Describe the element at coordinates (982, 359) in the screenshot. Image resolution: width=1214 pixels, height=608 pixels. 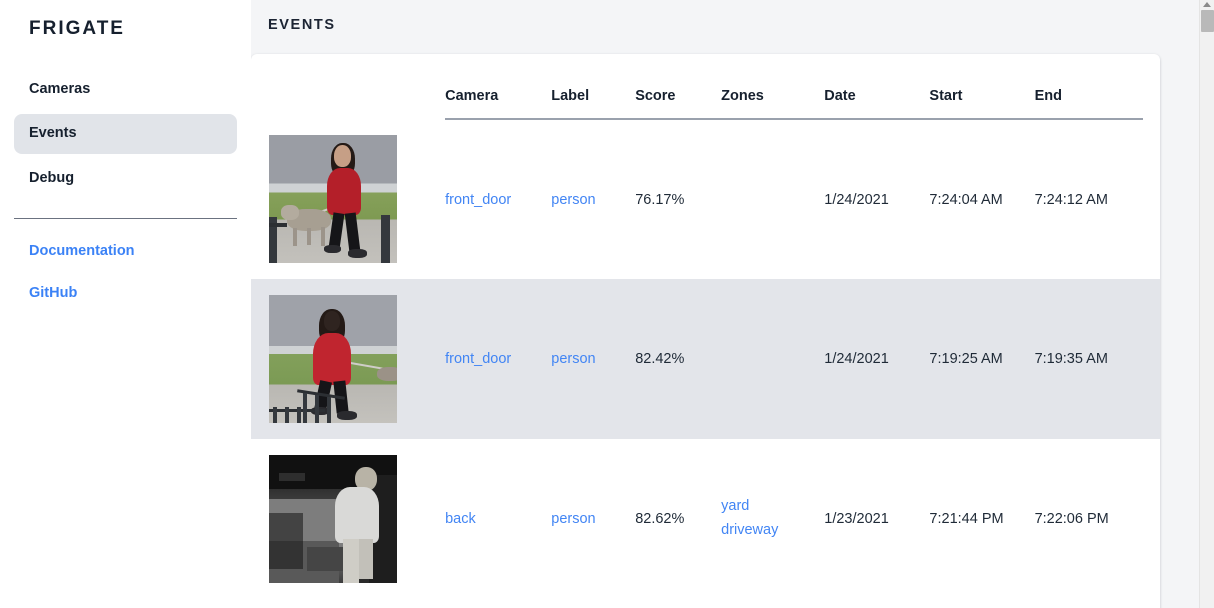
I see `event-start-cell: 7:19:25 AM` at that location.